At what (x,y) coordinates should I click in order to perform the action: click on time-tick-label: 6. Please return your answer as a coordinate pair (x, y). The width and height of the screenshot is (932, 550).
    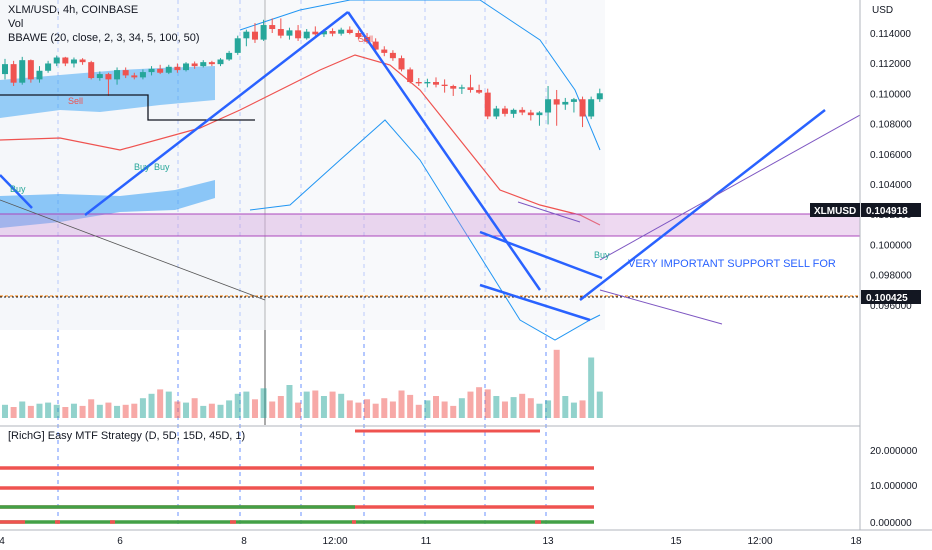
    Looking at the image, I should click on (120, 541).